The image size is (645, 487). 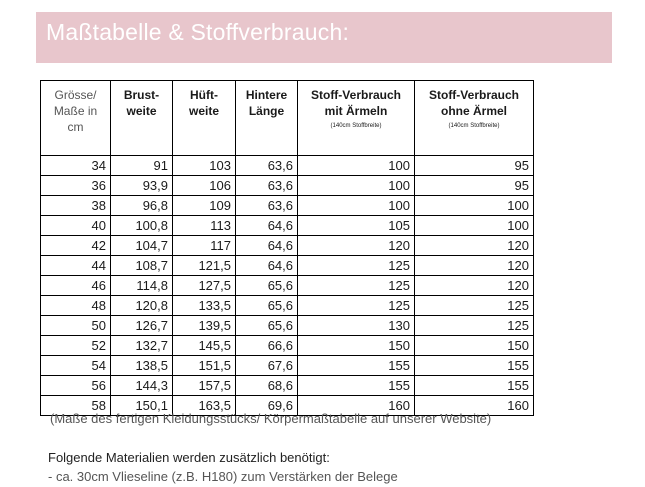 I want to click on table-cell: 133,5, so click(x=204, y=305).